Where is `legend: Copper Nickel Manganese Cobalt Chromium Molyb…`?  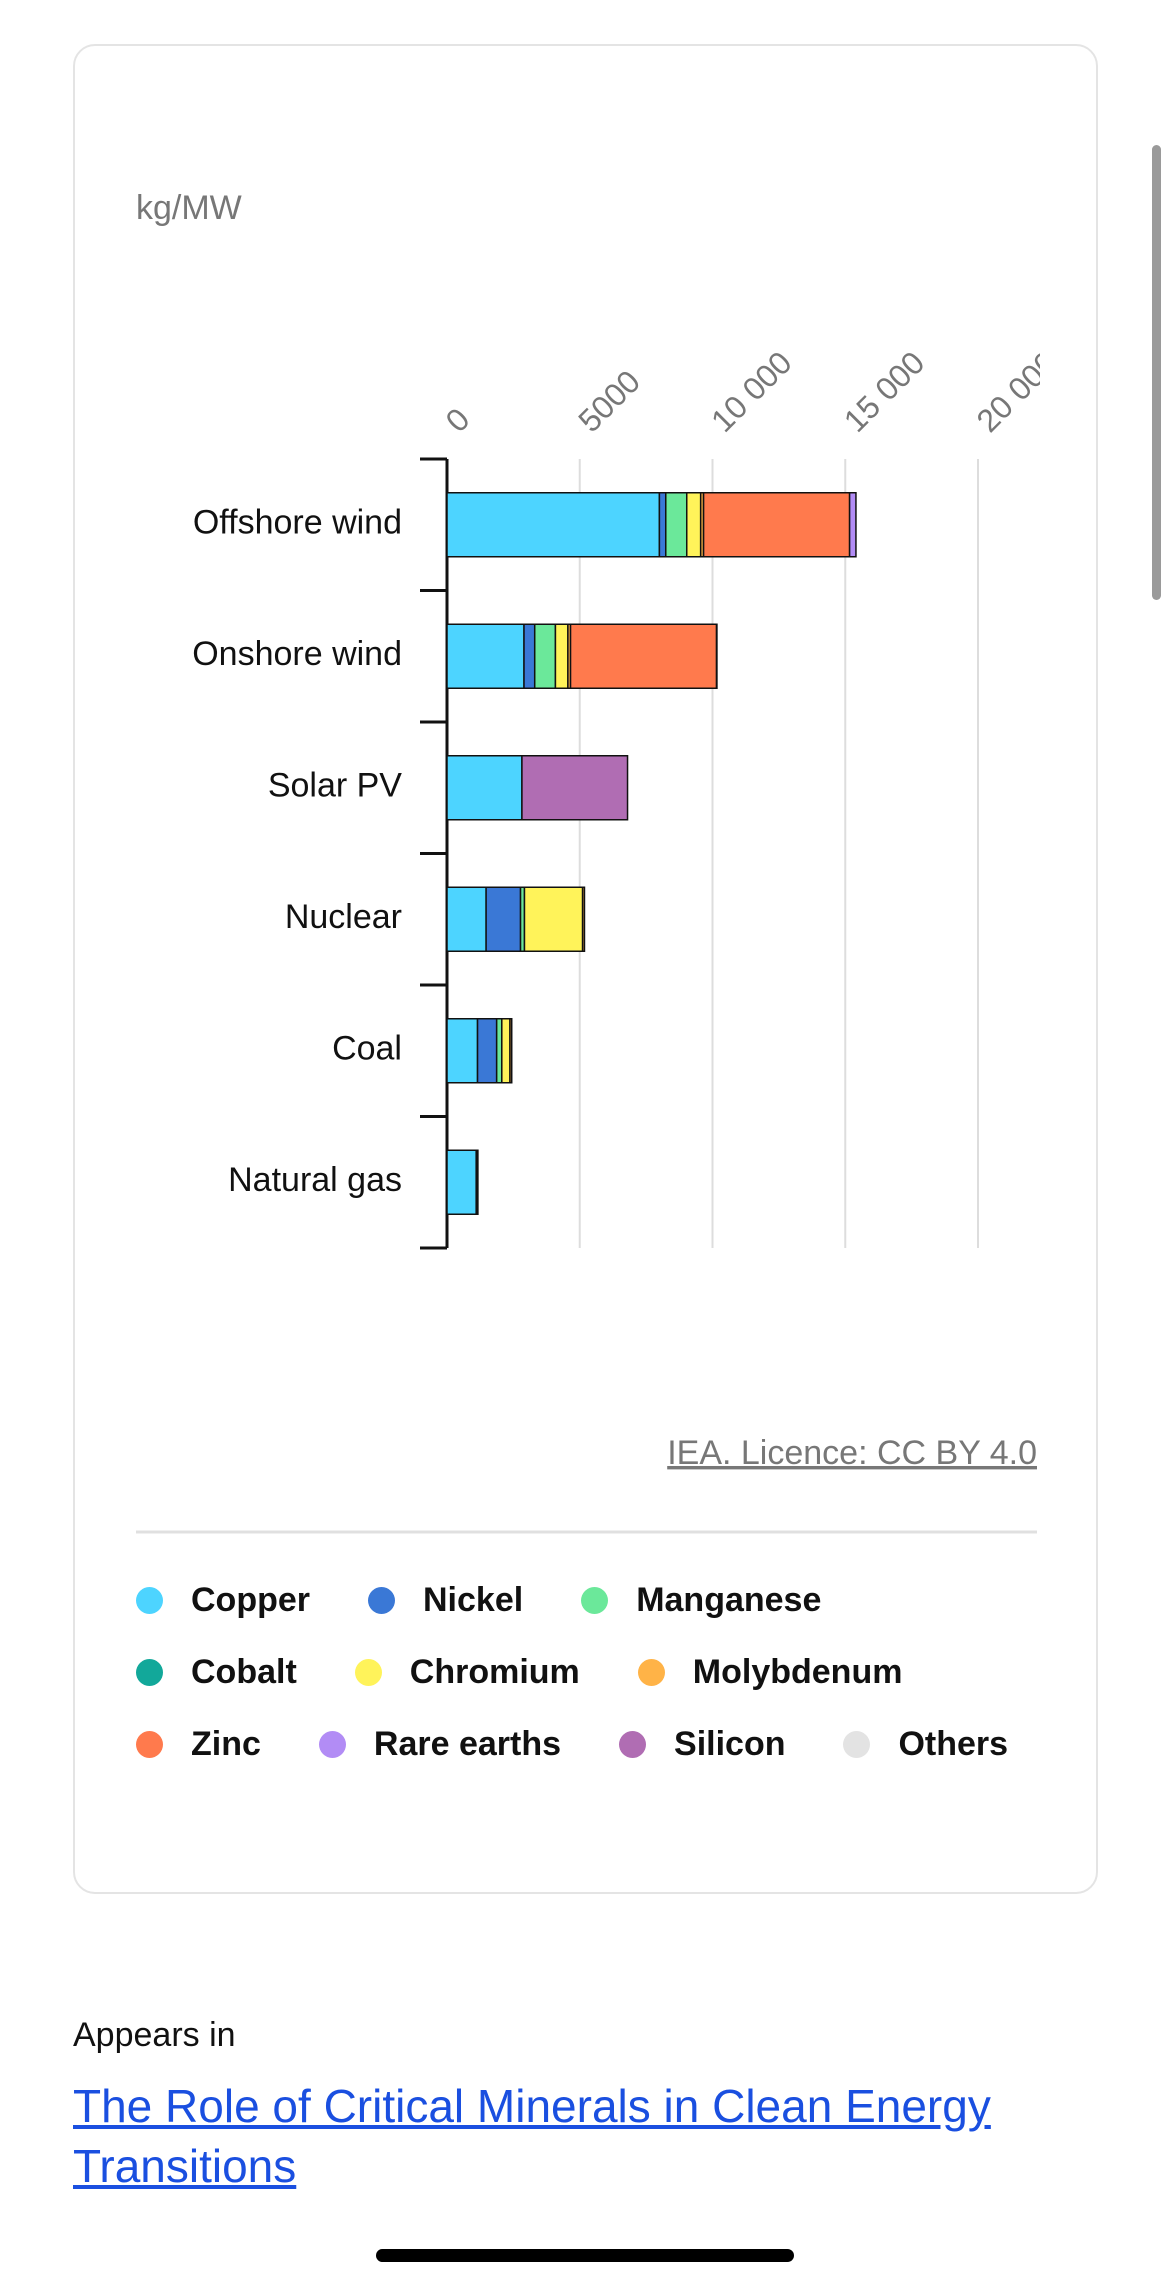 legend: Copper Nickel Manganese Cobalt Chromium Molyb… is located at coordinates (586, 1672).